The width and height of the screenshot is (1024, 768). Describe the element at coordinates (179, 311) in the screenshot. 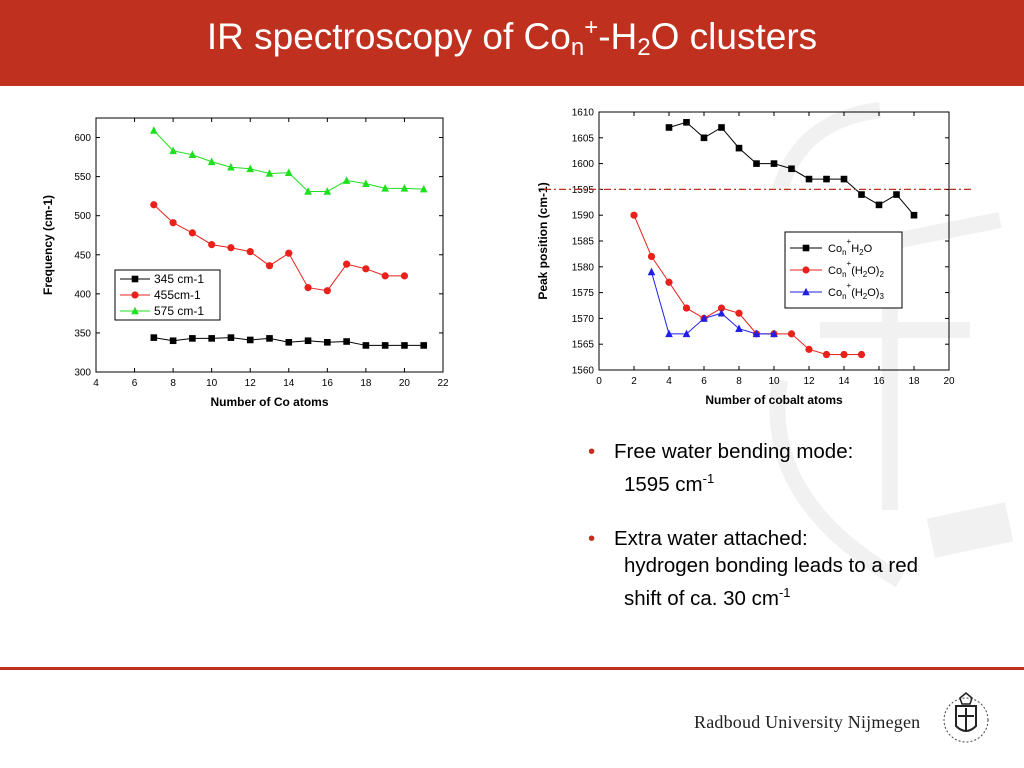

I see `legend-label: 575 cm-1` at that location.